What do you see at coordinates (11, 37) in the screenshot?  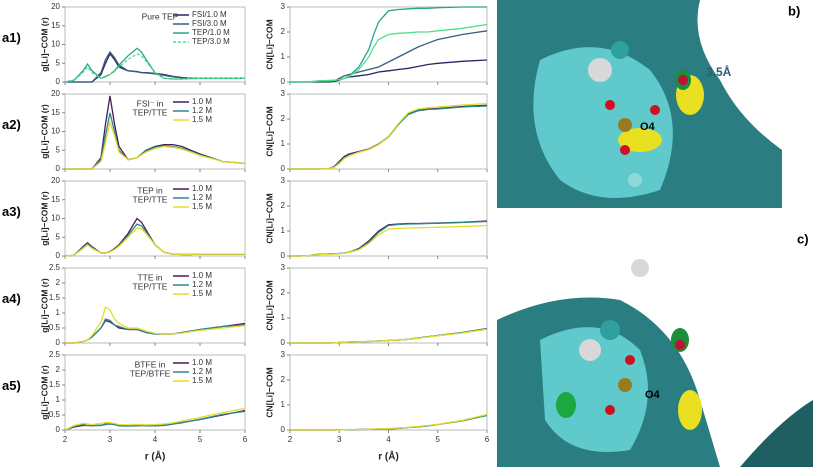 I see `panel-label: a1)` at bounding box center [11, 37].